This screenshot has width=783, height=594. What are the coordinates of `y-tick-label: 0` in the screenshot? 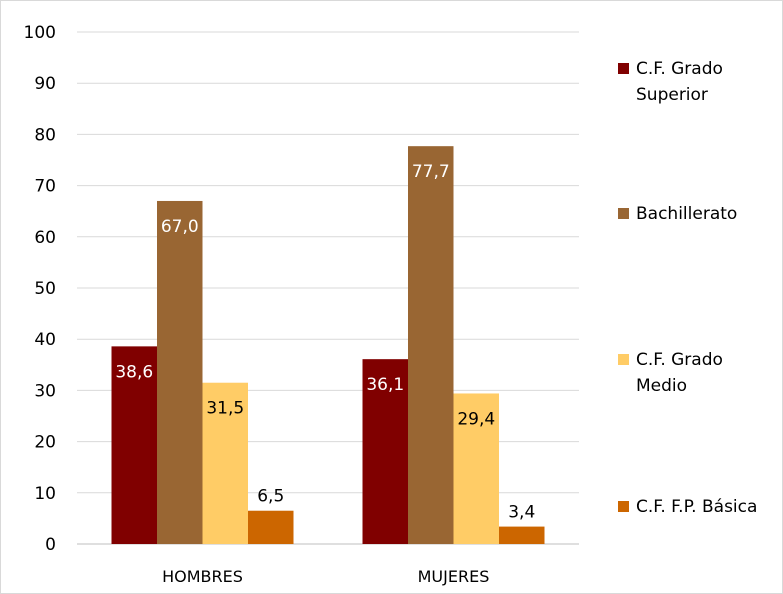 It's located at (50, 545).